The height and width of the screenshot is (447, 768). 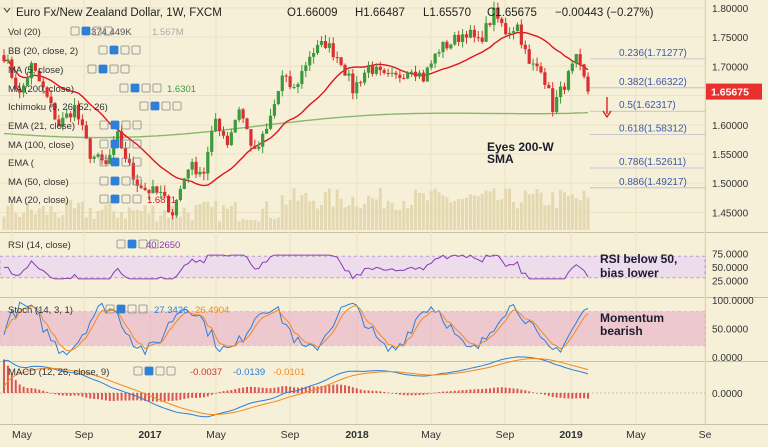 I want to click on indicator-label-ema21: EMA (21, close), so click(x=41, y=126).